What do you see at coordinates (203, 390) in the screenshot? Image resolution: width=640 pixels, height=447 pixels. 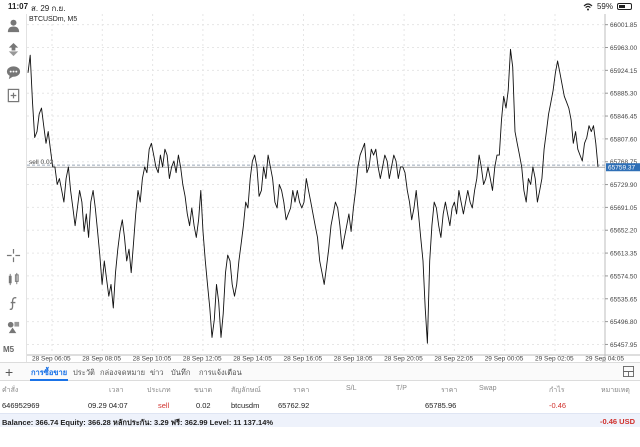 I see `col-volume: ขนาด` at bounding box center [203, 390].